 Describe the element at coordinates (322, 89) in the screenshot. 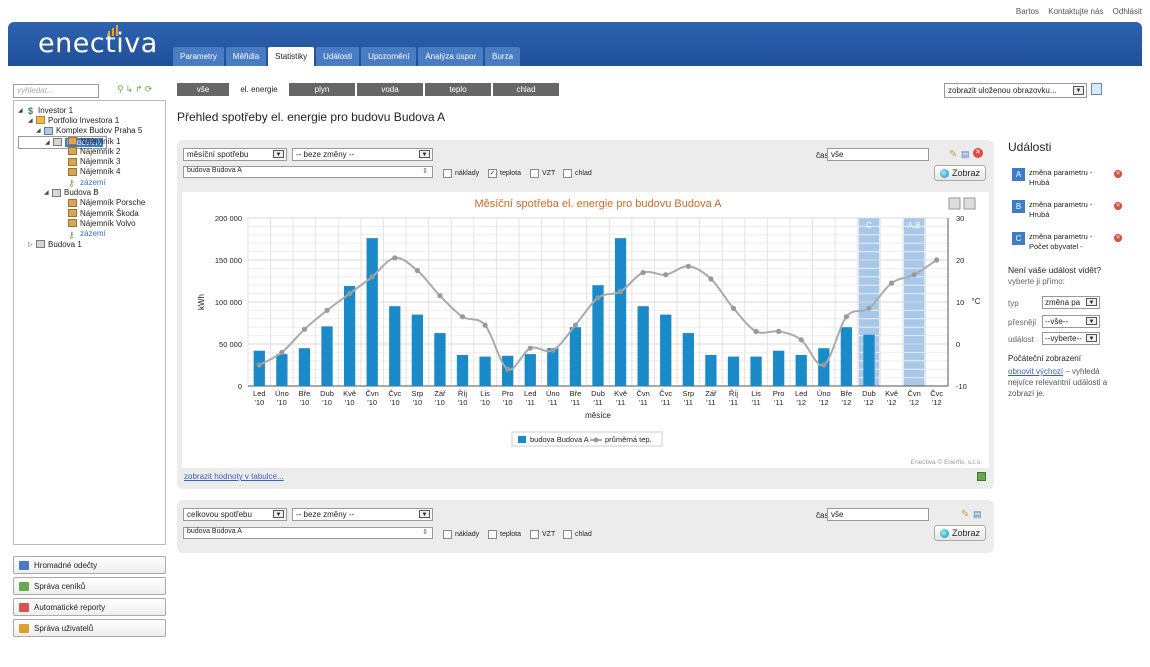

I see `filter-tab-2: plyn` at that location.